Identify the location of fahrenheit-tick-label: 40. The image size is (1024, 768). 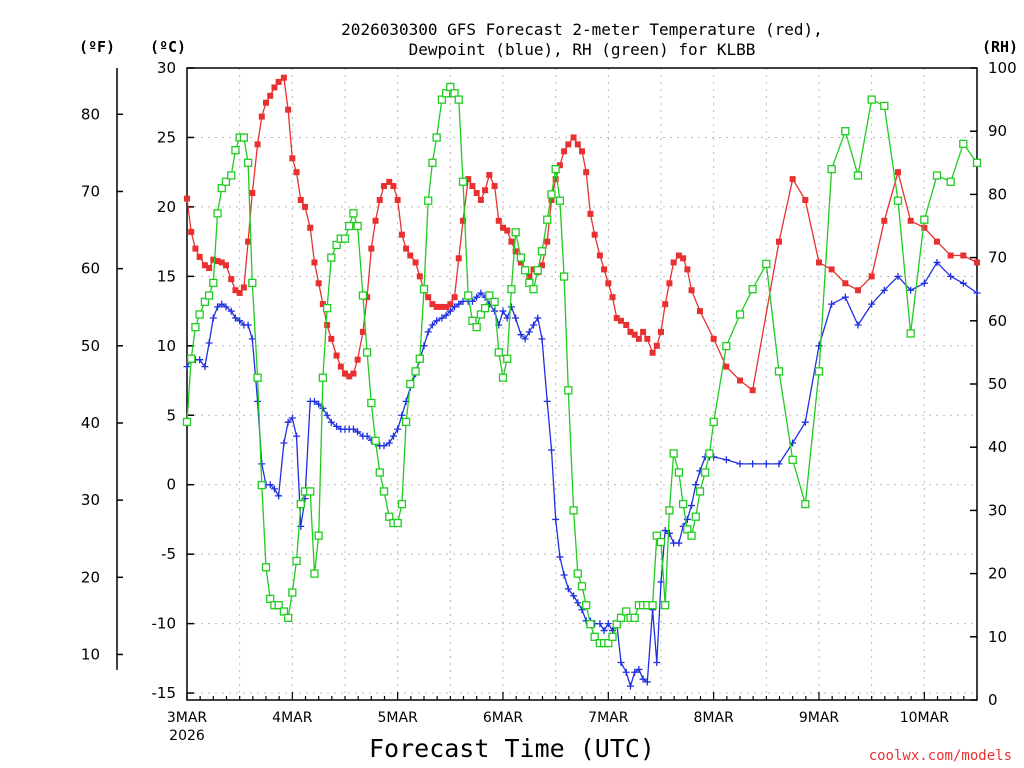
(90, 423).